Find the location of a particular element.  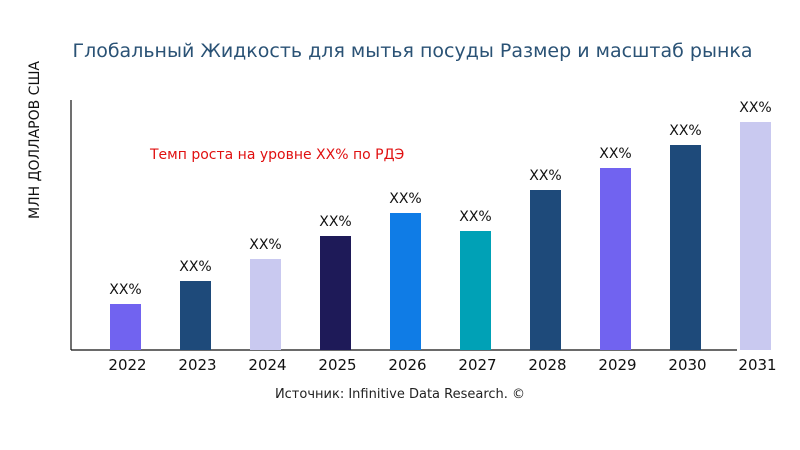

x-tick-2022: 2022 is located at coordinates (127, 365).